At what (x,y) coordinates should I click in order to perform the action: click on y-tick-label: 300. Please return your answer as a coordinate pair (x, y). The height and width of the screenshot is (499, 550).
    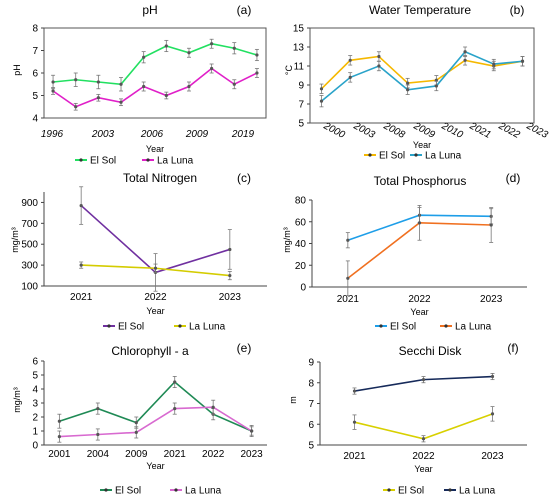
    Looking at the image, I should click on (29, 266).